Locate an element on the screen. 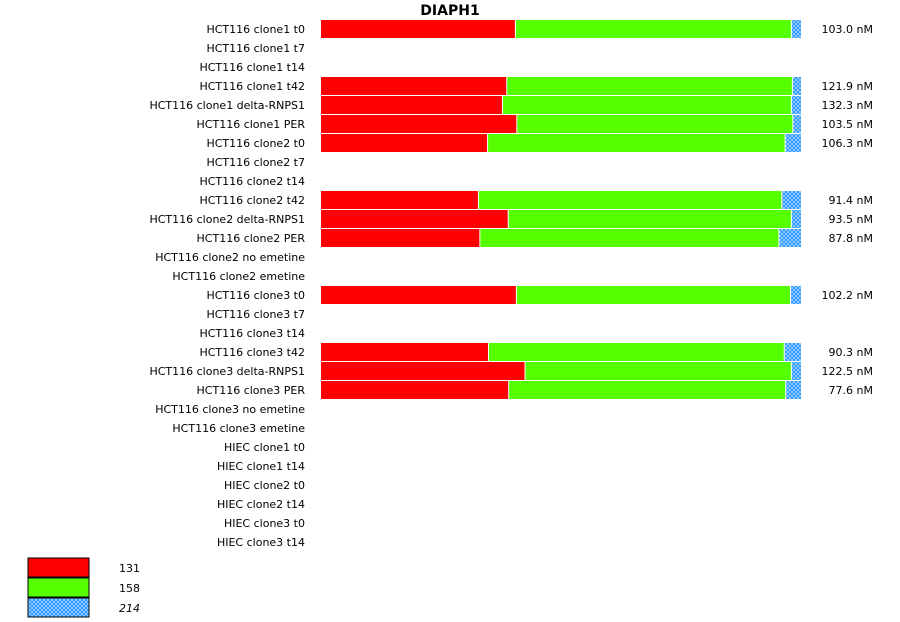 Image resolution: width=900 pixels, height=622 pixels. row-label-hct116-clone2-per: HCT116 clone2 PER is located at coordinates (251, 238).